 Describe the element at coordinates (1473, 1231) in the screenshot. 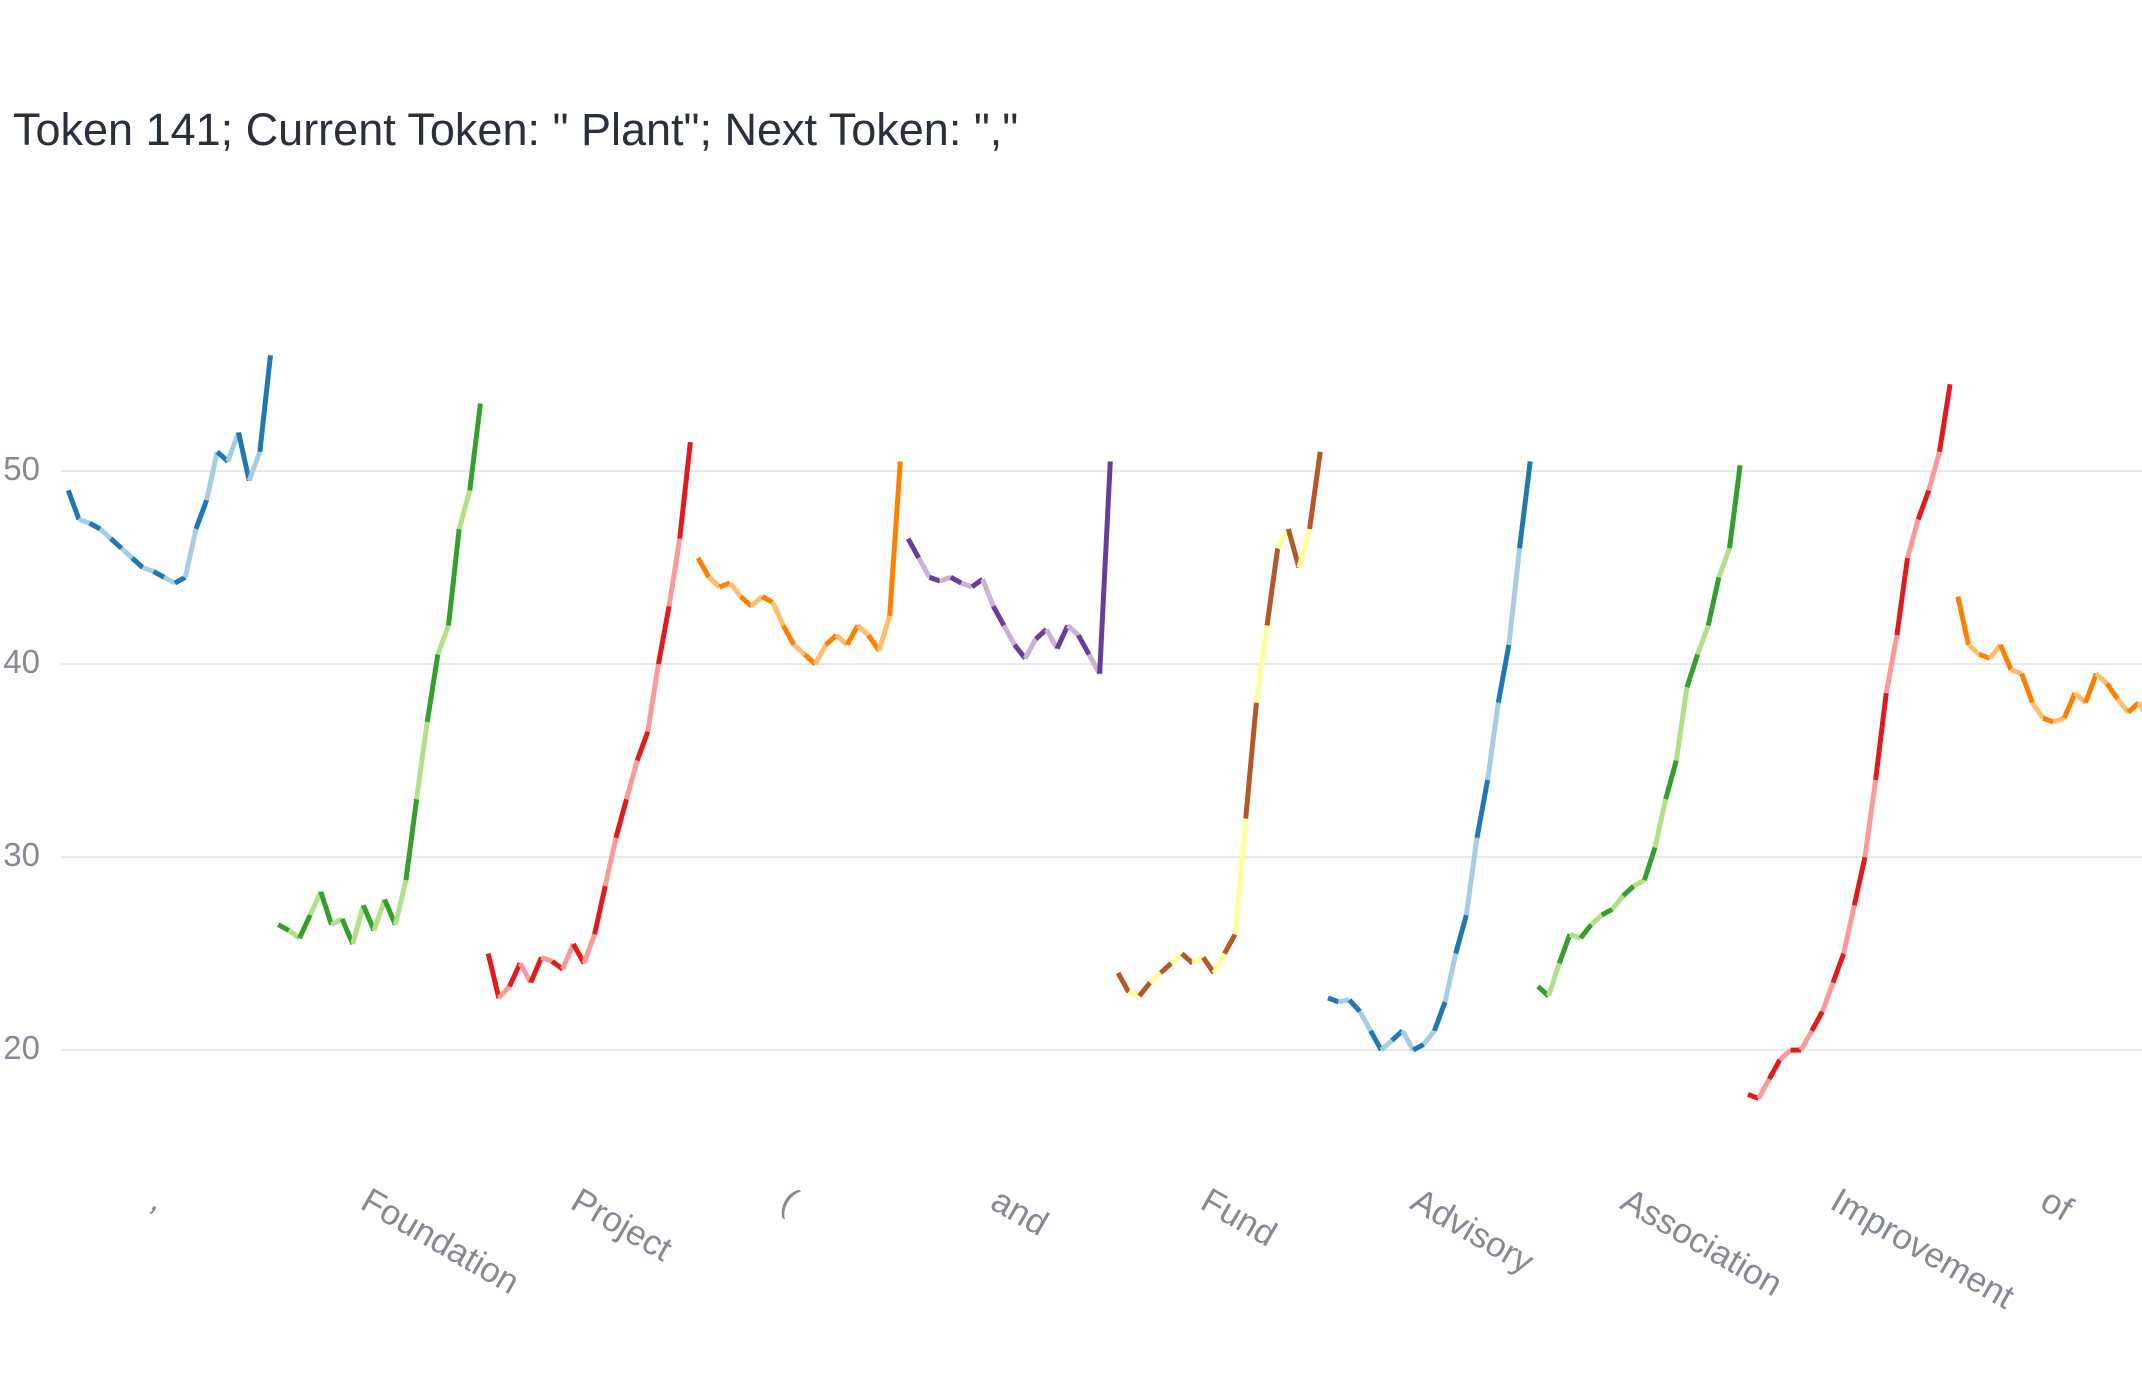

I see `x-tick-label: Advisory` at that location.